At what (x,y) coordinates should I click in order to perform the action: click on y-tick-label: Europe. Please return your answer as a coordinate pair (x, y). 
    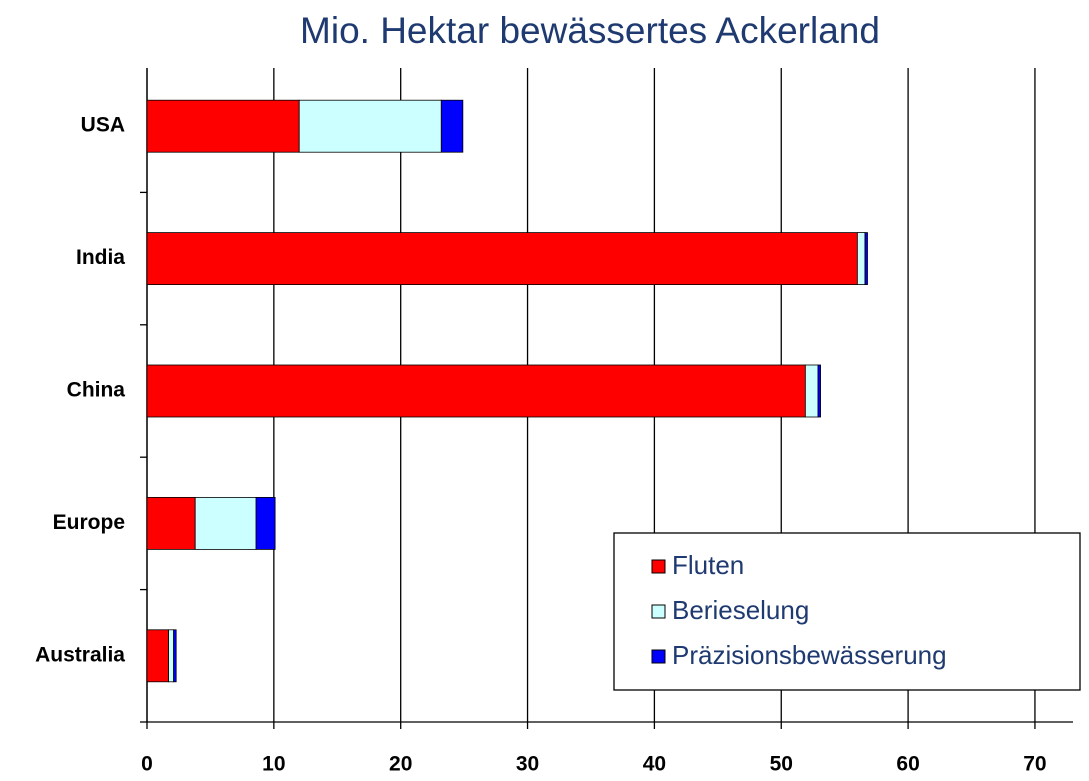
    Looking at the image, I should click on (89, 522).